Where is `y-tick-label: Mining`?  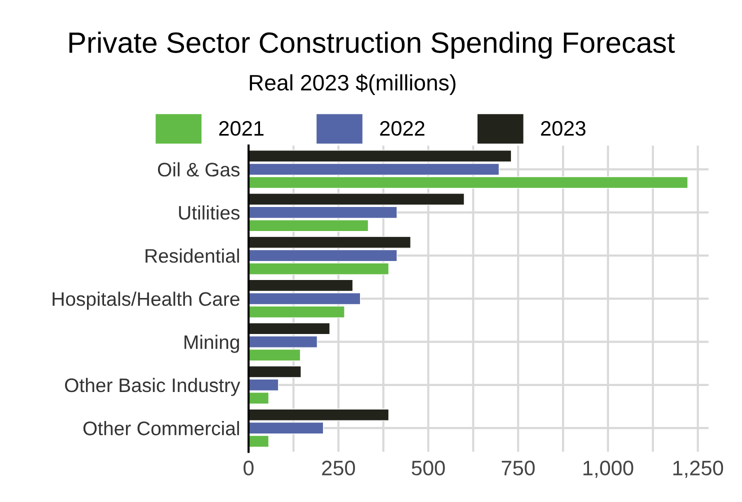 y-tick-label: Mining is located at coordinates (211, 343).